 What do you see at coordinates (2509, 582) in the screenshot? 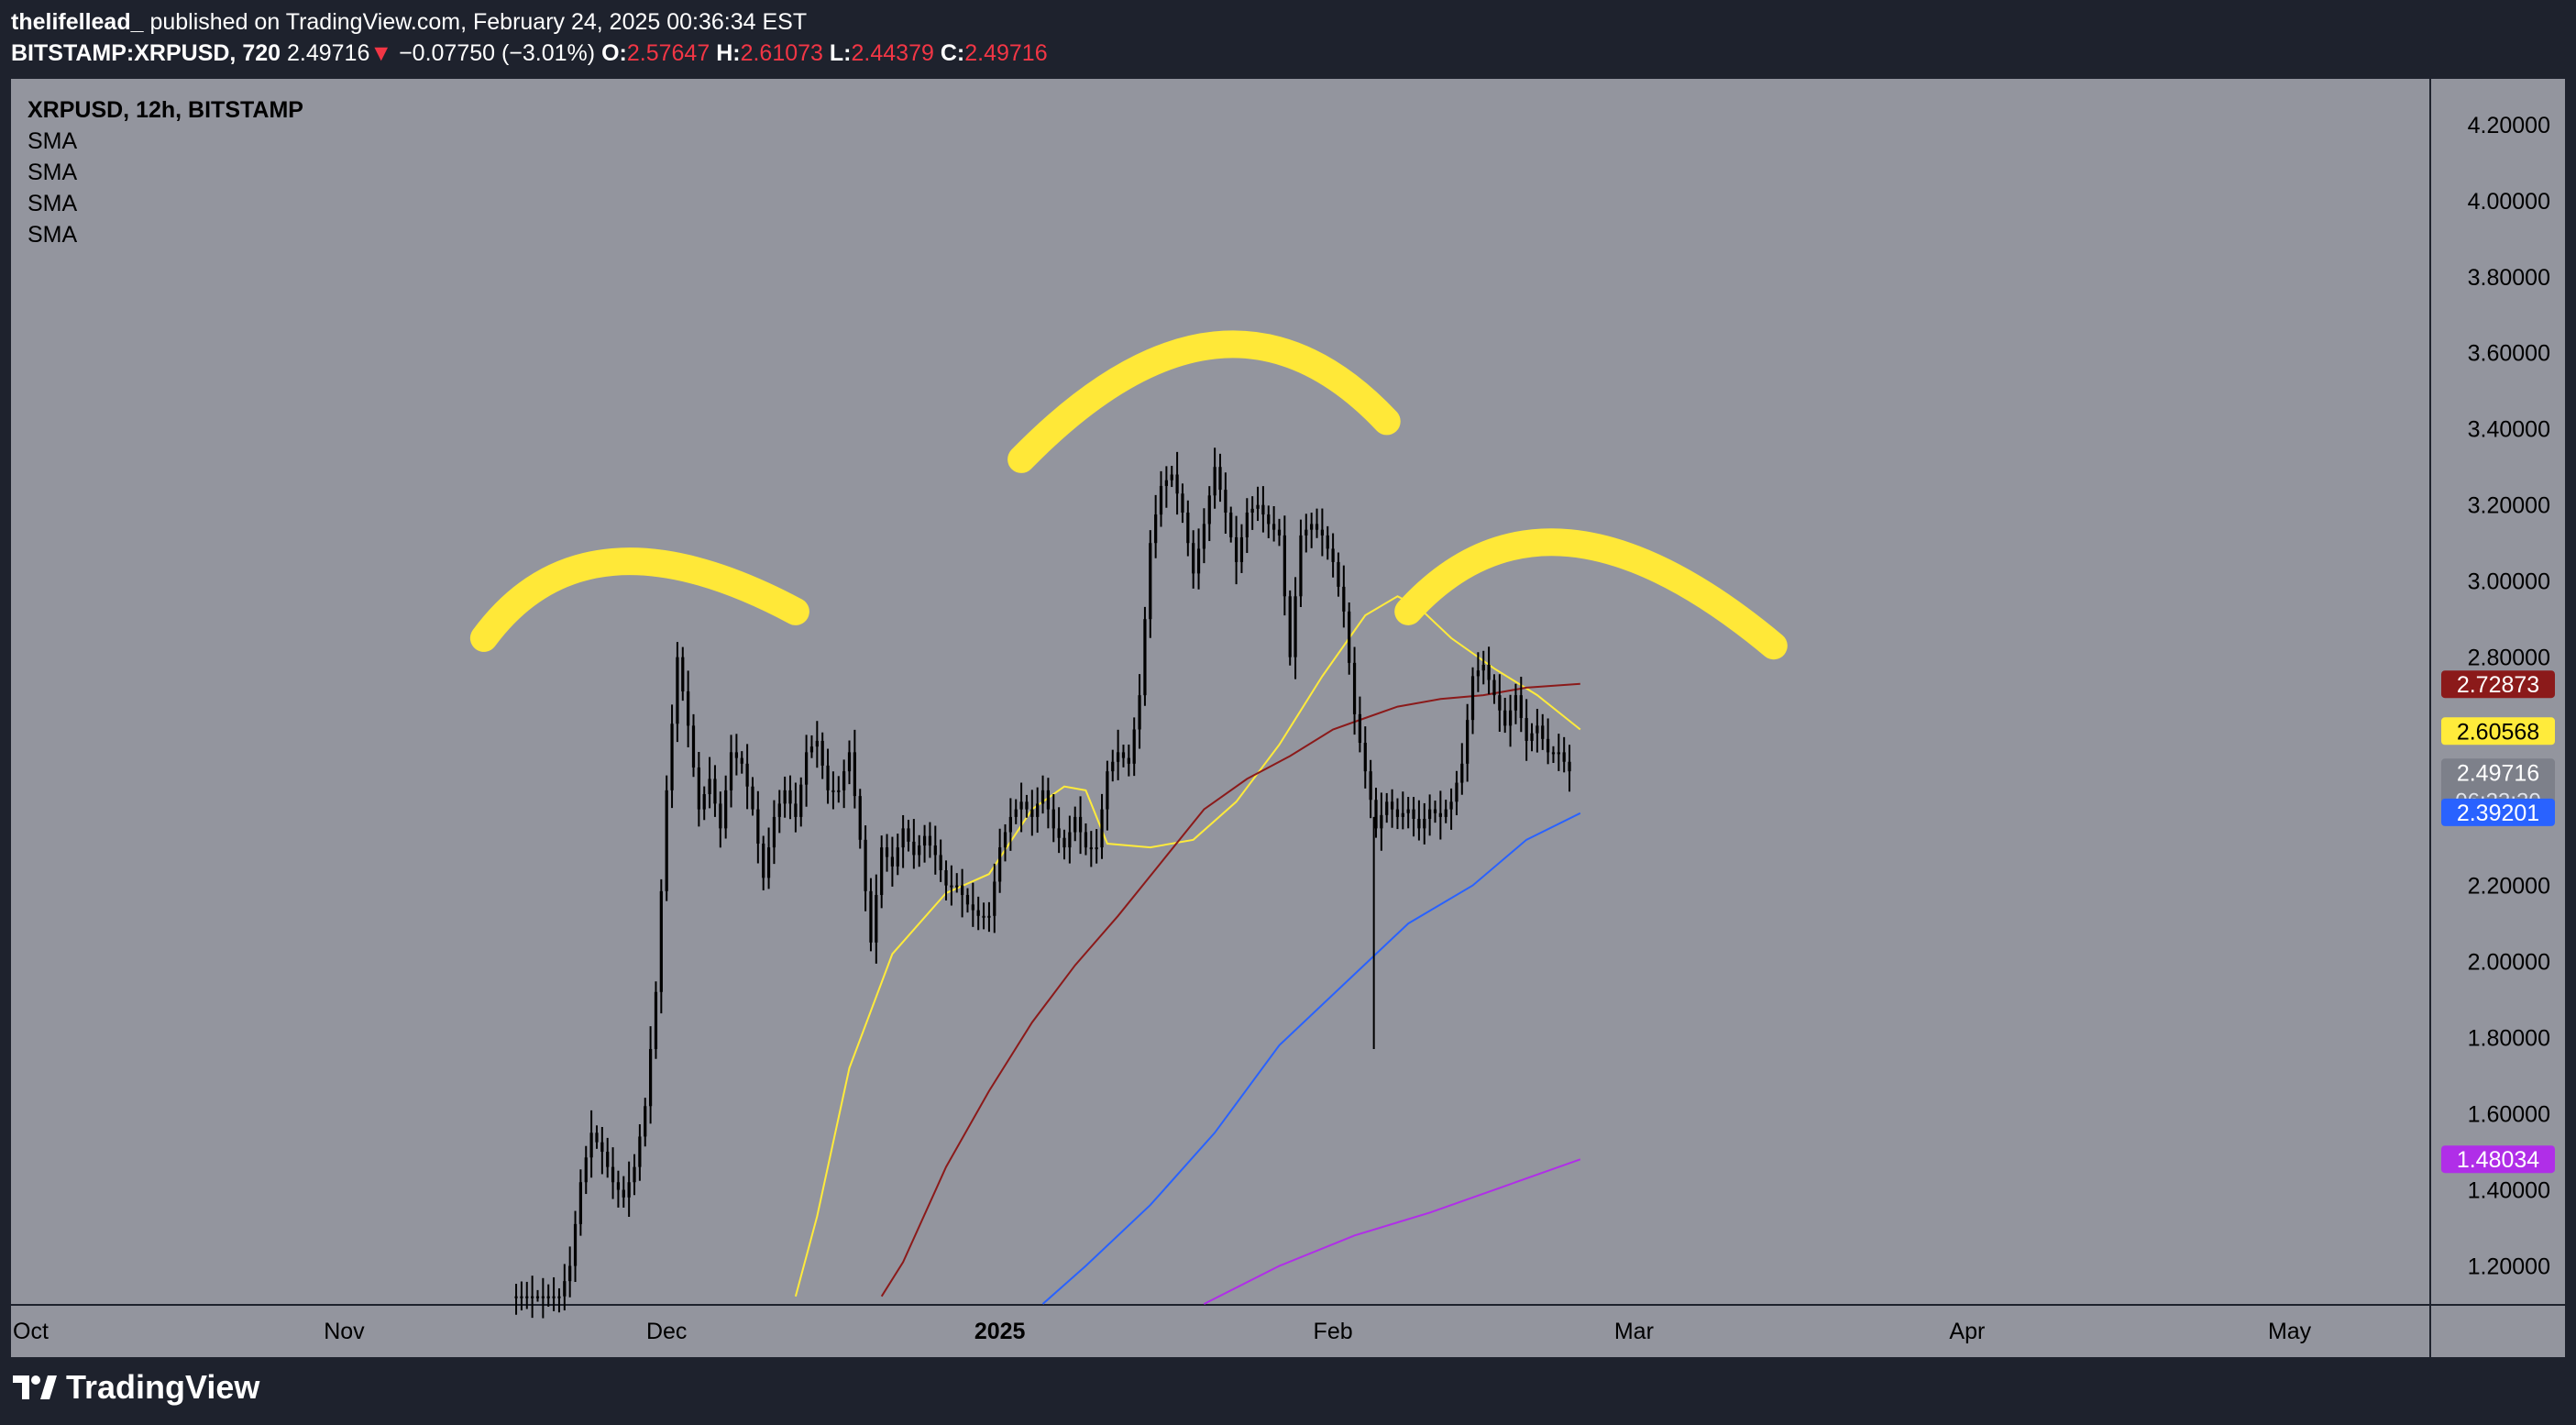
I see `price-tick-label: 3.00000` at bounding box center [2509, 582].